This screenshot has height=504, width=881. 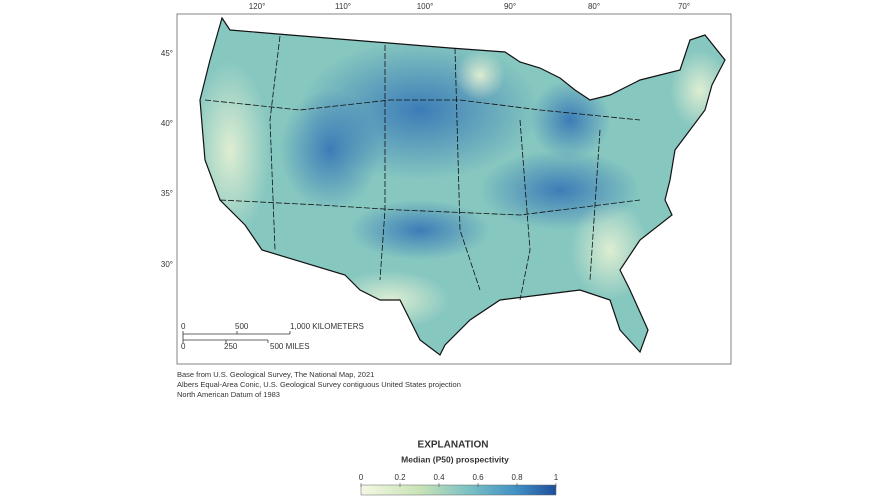 What do you see at coordinates (343, 6) in the screenshot?
I see `longitude-label: 110°` at bounding box center [343, 6].